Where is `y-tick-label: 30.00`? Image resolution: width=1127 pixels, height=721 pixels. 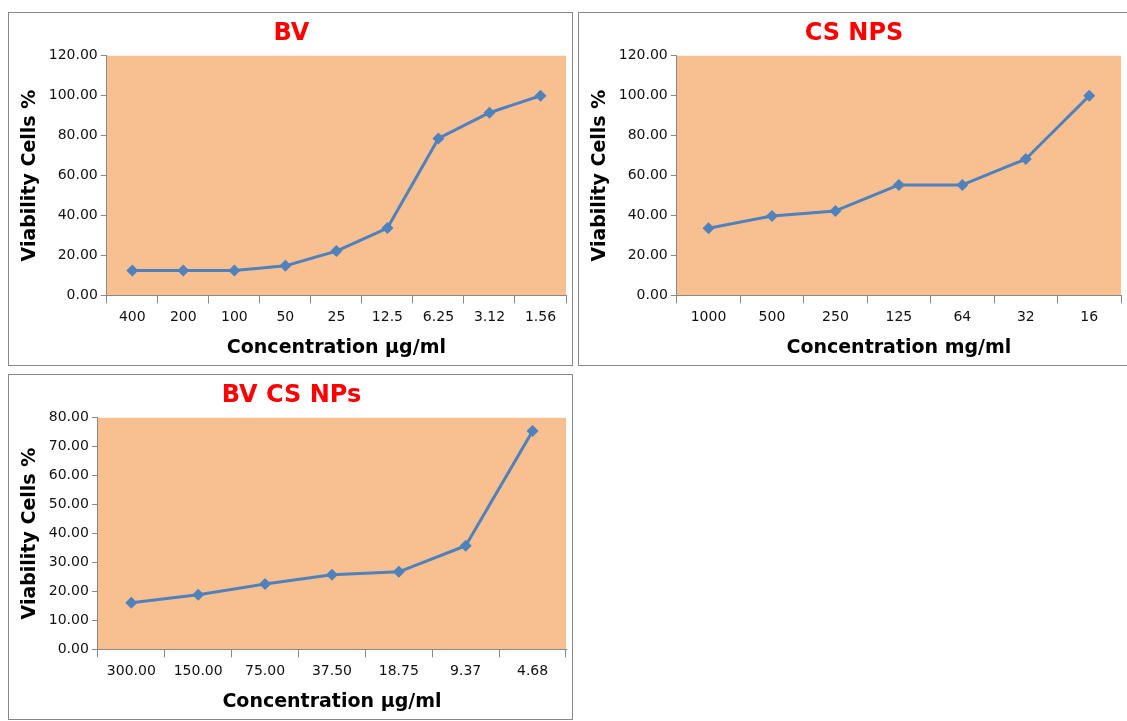
y-tick-label: 30.00 is located at coordinates (68, 561).